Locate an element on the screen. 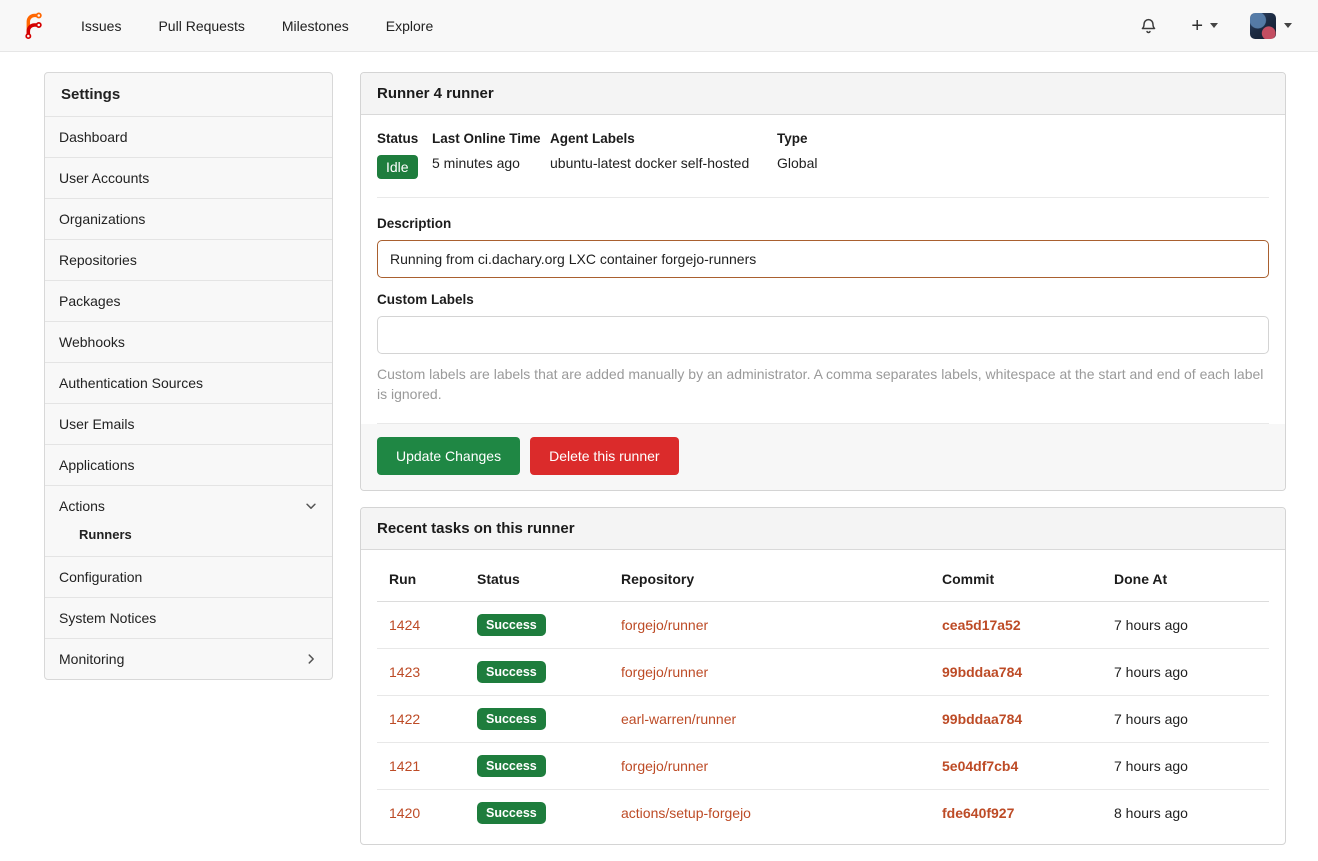 The image size is (1318, 861). forgejo-logo-icon is located at coordinates (33, 26).